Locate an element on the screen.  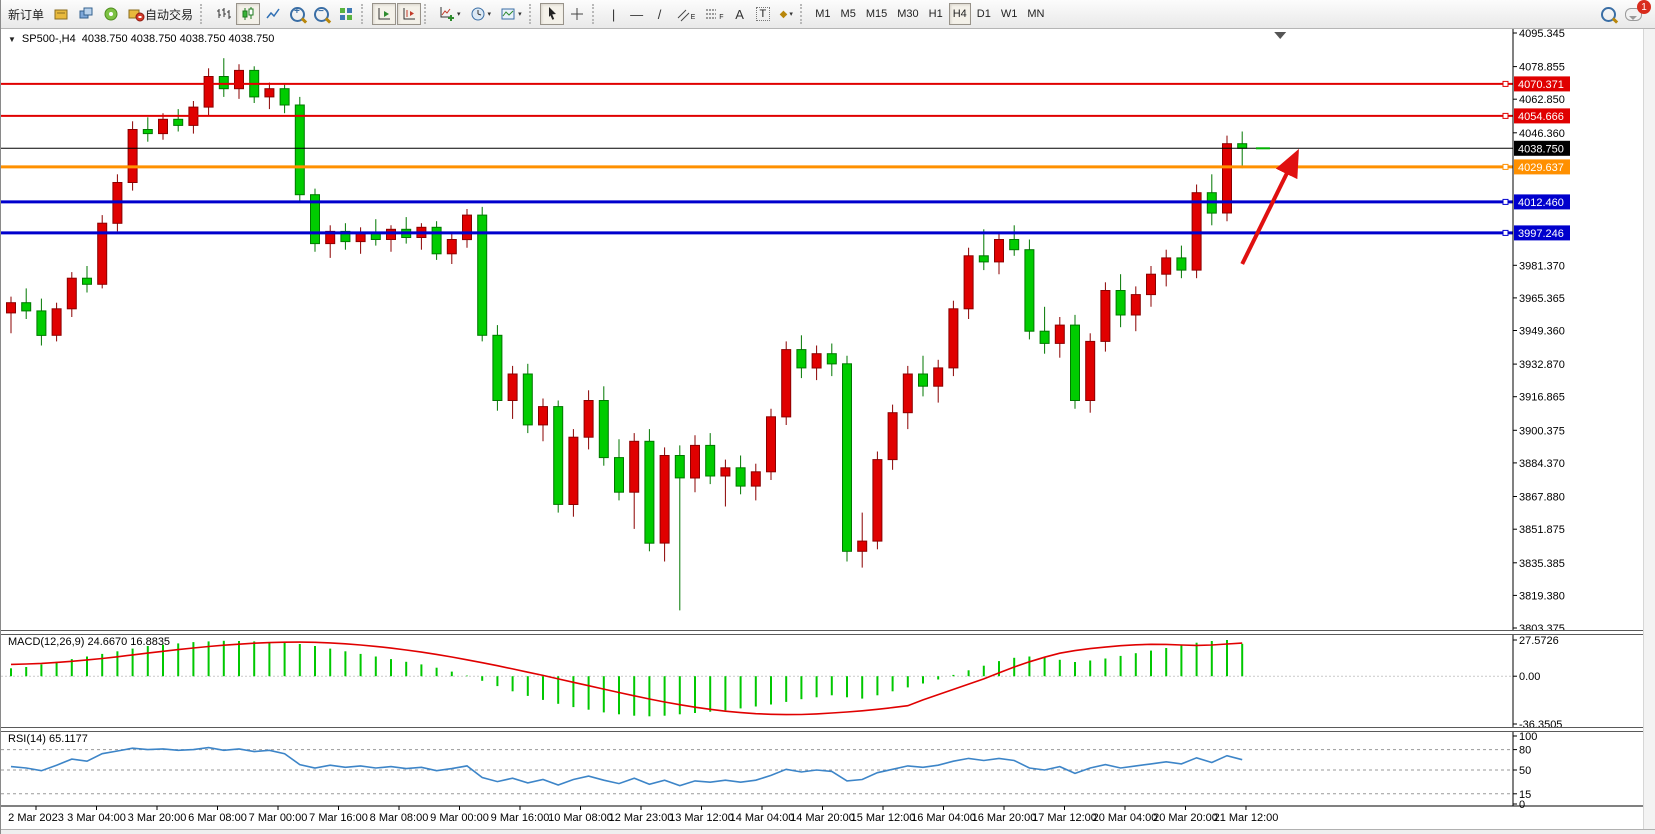
arrows-tool-button: ◆ ▾ is located at coordinates (786, 14).